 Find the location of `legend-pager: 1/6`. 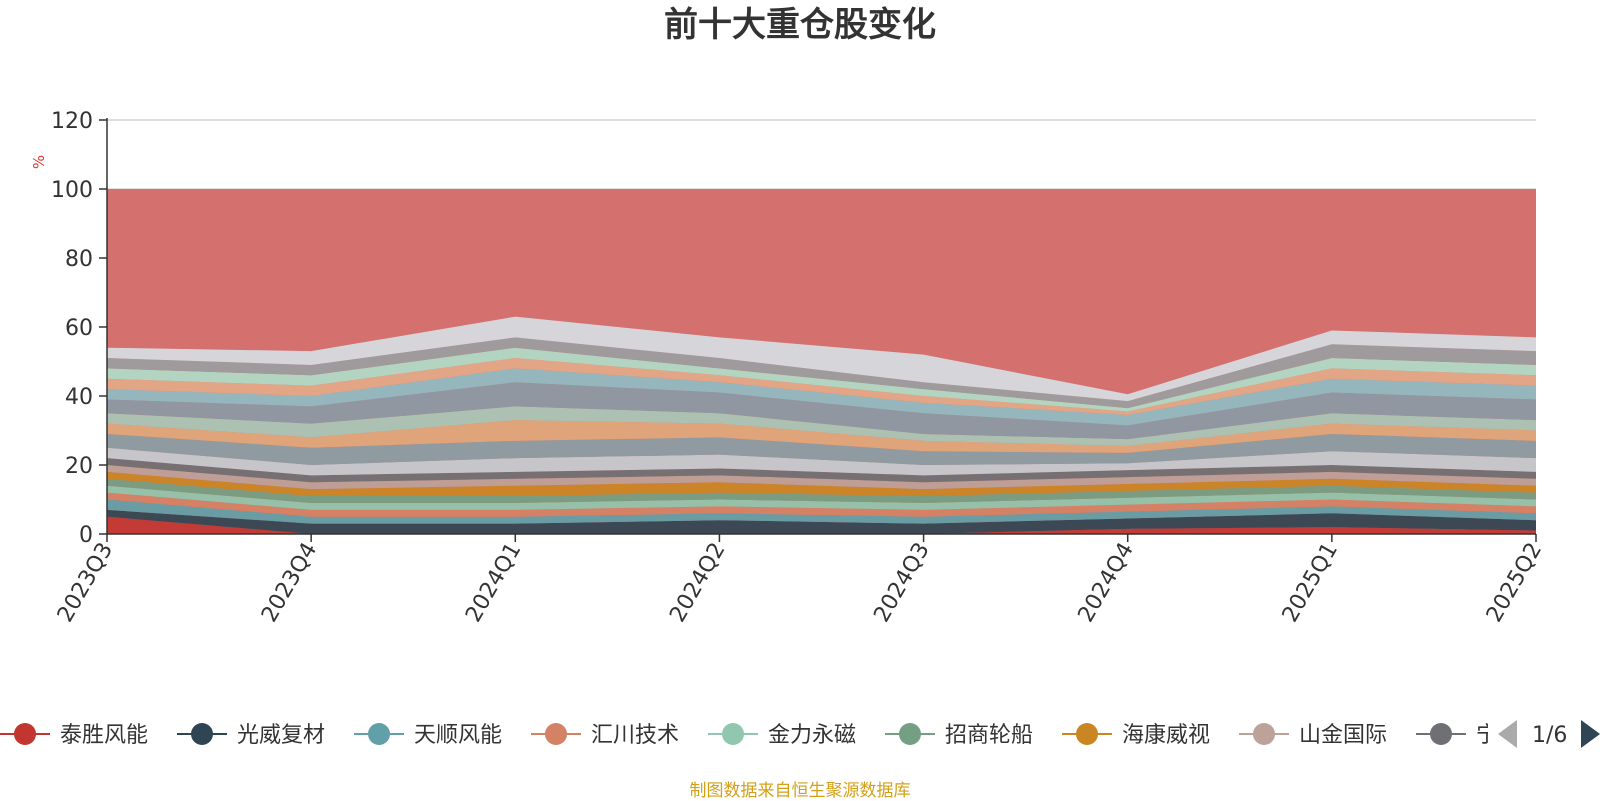

legend-pager: 1/6 is located at coordinates (1549, 734).